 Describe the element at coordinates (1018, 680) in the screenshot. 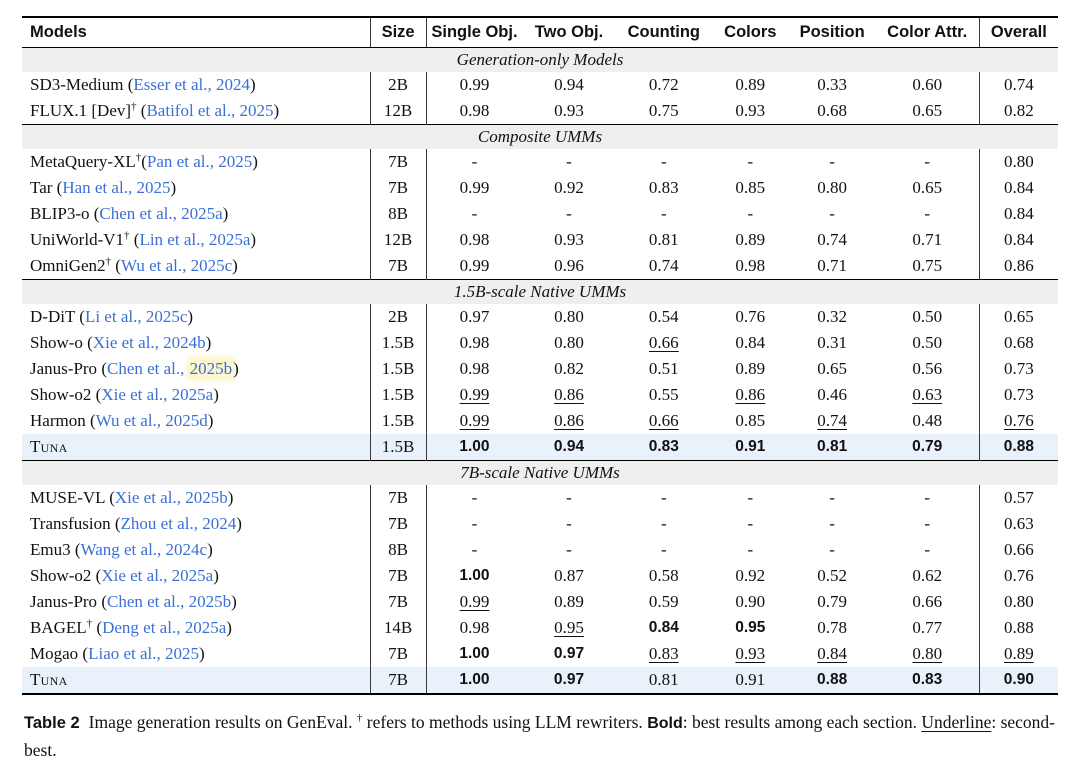

I see `overall-cell: 0.90` at that location.